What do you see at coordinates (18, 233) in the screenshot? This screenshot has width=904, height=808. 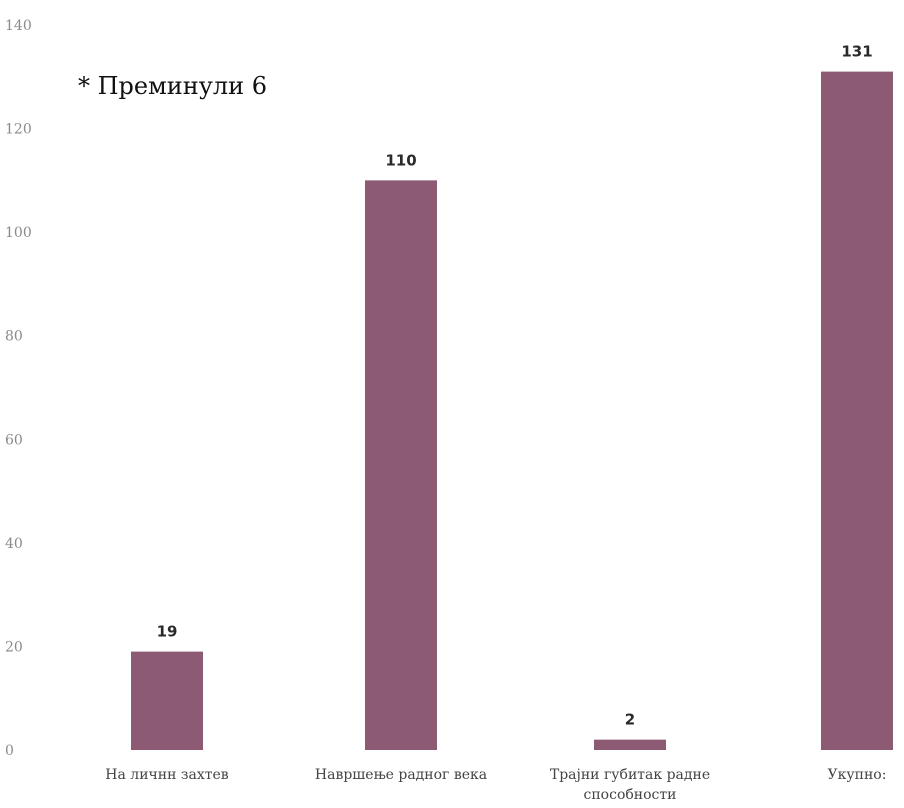 I see `y-tick-label: 100` at bounding box center [18, 233].